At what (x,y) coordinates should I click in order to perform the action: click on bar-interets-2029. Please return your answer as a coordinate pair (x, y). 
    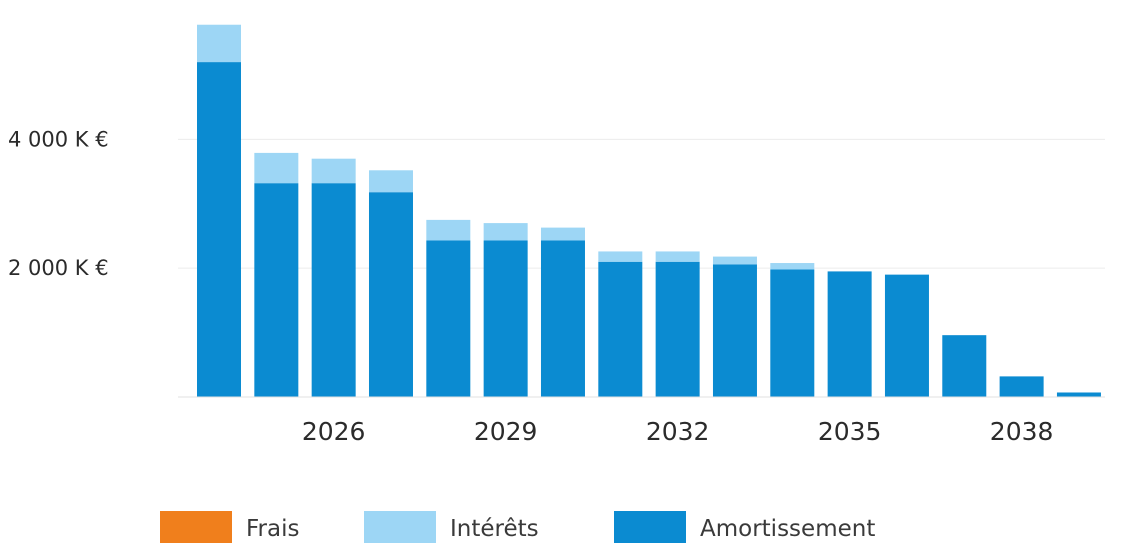
    Looking at the image, I should click on (505, 232).